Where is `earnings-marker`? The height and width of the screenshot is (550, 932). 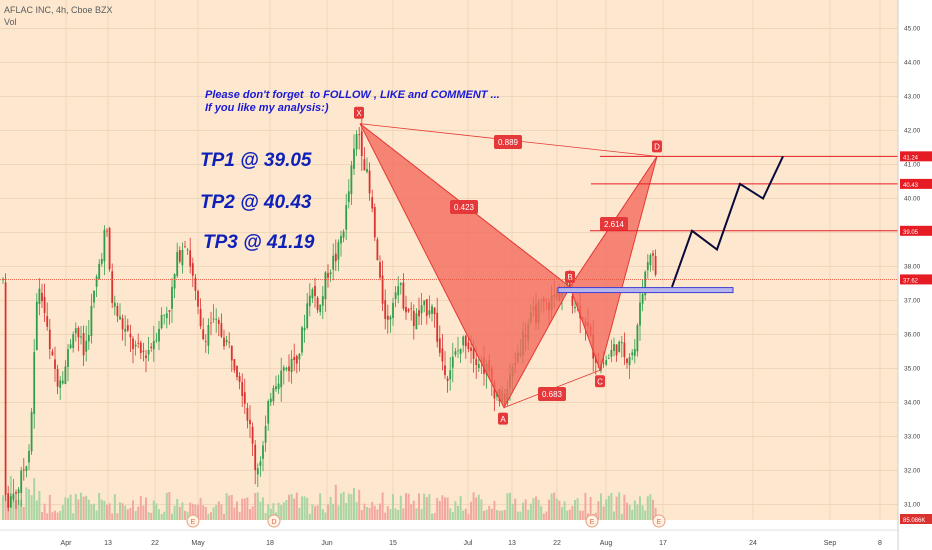
earnings-marker is located at coordinates (659, 521).